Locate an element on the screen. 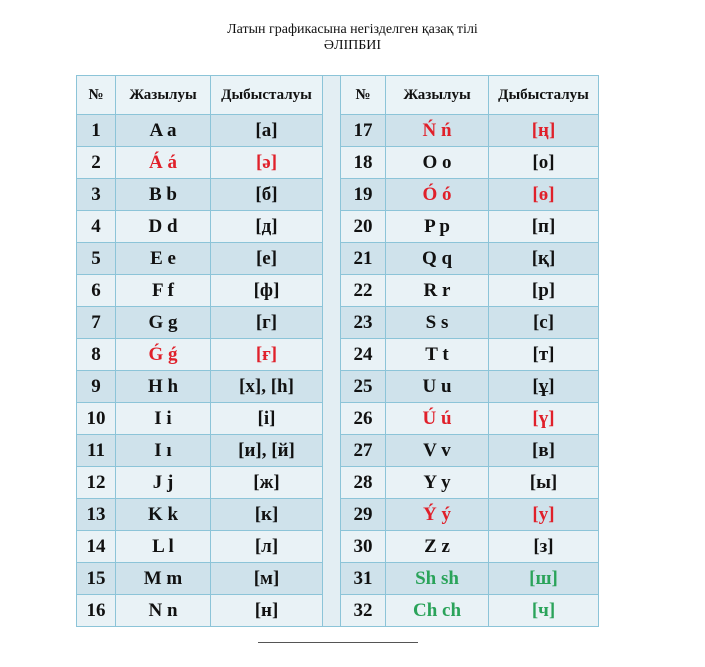  letter-number: 20 is located at coordinates (363, 226).